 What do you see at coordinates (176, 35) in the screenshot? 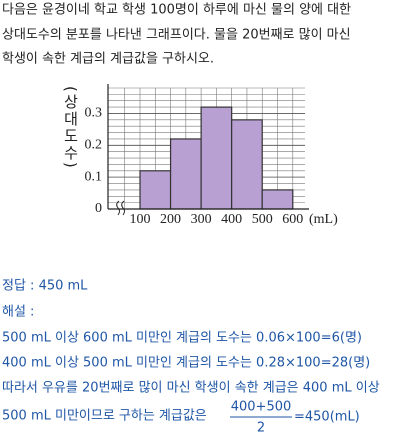
I see `problem-line: 상대도수의 분포를 나타낸 그래프이다. 물을 20번째로 많이 마신` at bounding box center [176, 35].